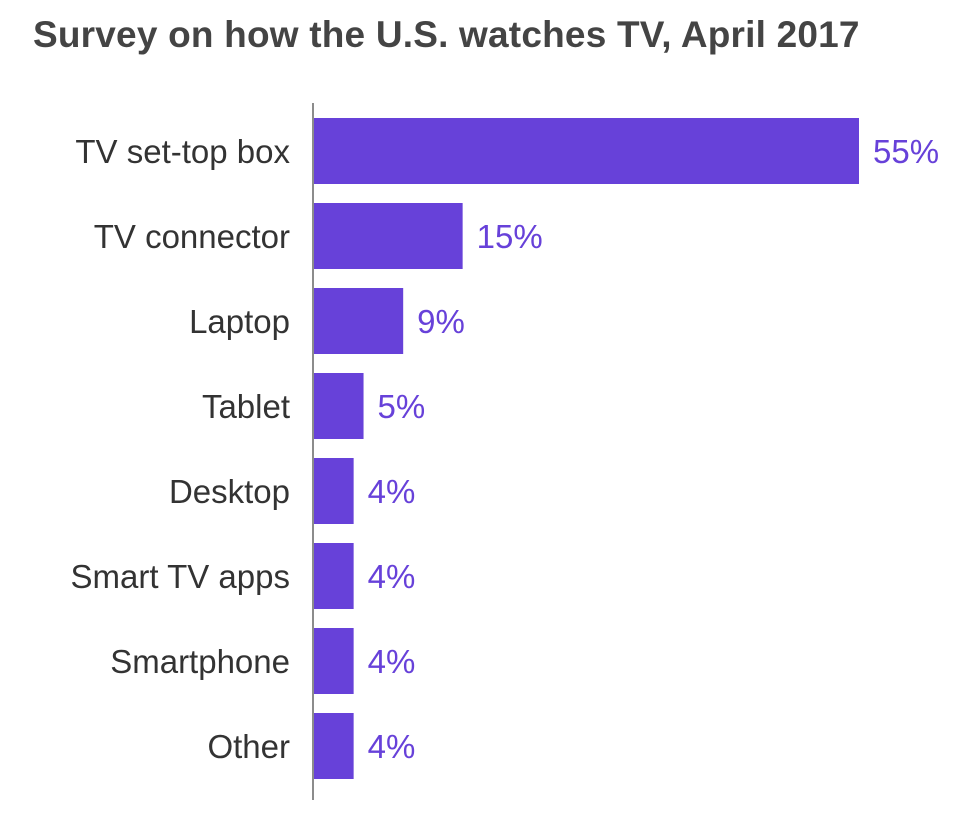 This screenshot has width=980, height=813. What do you see at coordinates (229, 491) in the screenshot?
I see `category-label: Desktop` at bounding box center [229, 491].